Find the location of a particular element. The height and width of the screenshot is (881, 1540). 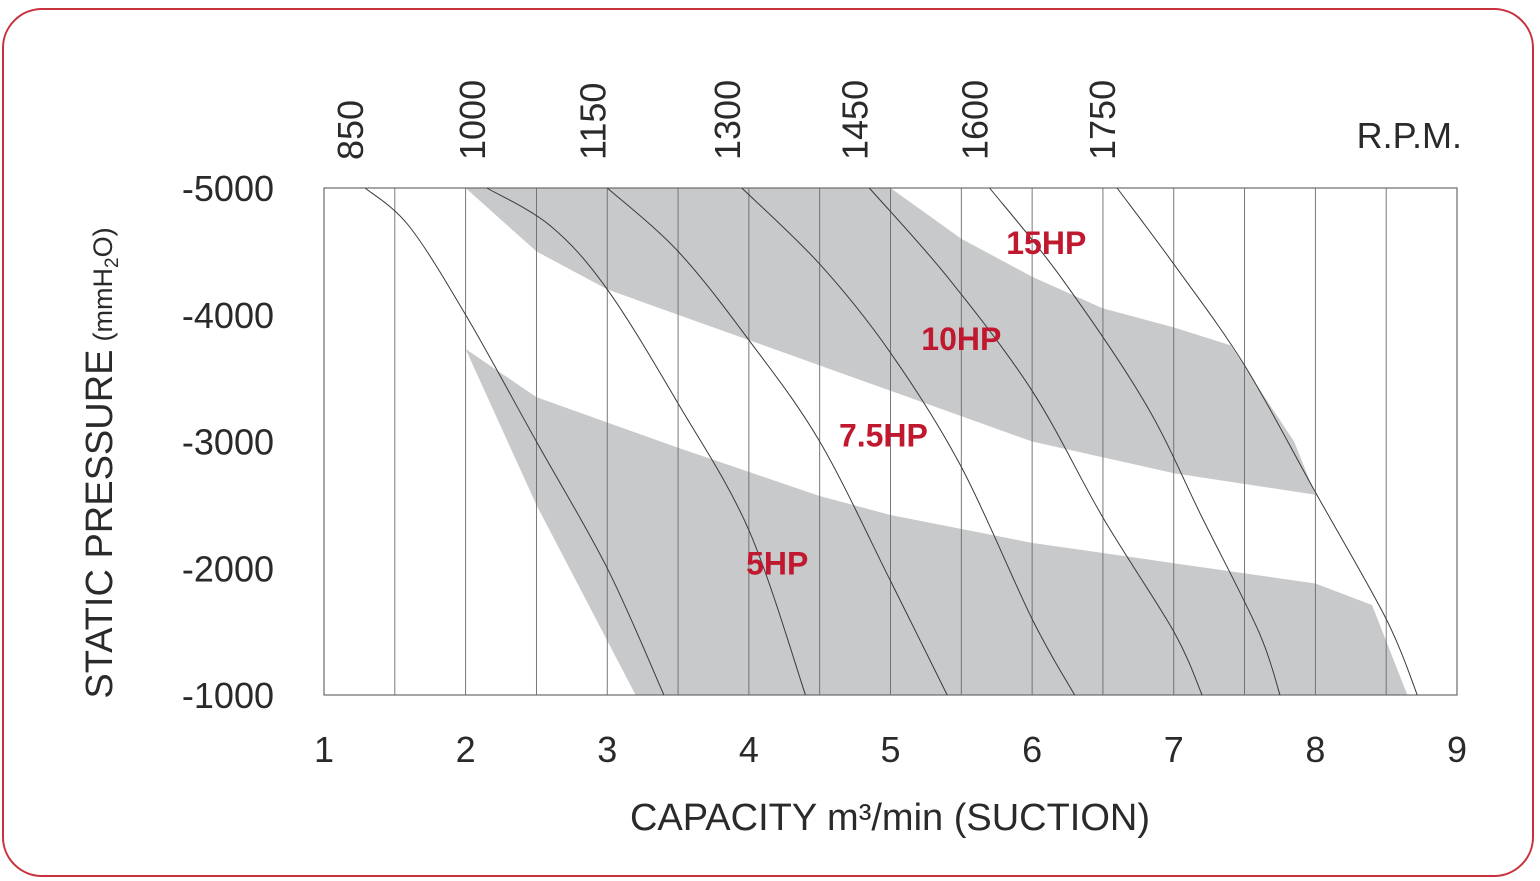

x-axis-title: CAPACITY m³/min (SUCTION) is located at coordinates (890, 818).